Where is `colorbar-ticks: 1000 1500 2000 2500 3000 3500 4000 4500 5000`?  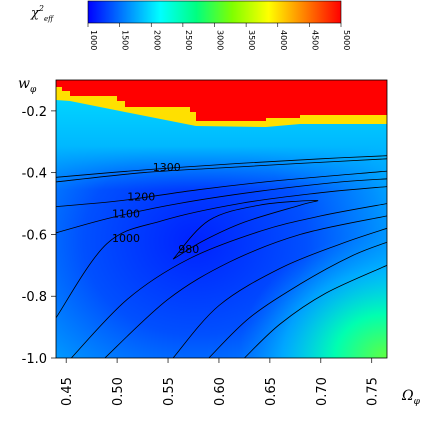 colorbar-ticks: 1000 1500 2000 2500 3000 3500 4000 4500 5000 is located at coordinates (219, 36).